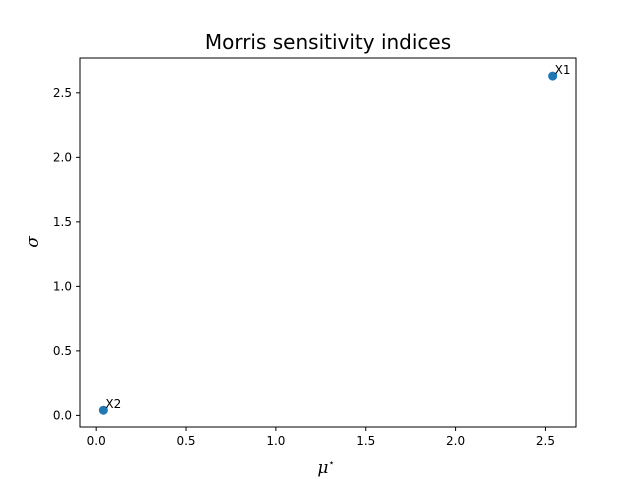 This screenshot has width=640, height=480. What do you see at coordinates (331, 463) in the screenshot?
I see `x-axis-label-superscript: ⋆` at bounding box center [331, 463].